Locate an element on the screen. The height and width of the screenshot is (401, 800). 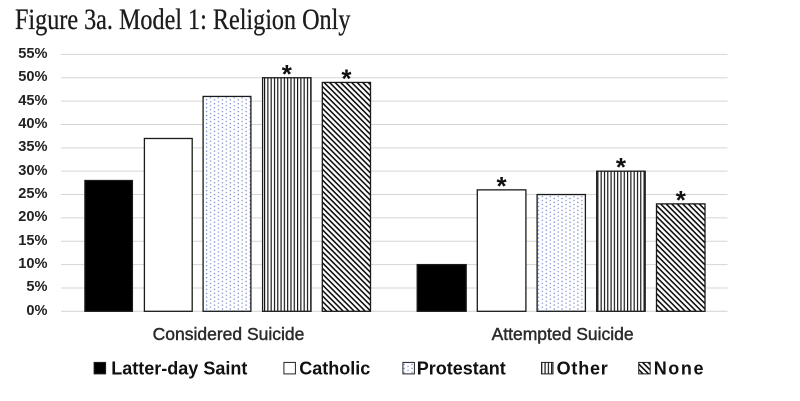
svg-text: Other is located at coordinates (583, 369).